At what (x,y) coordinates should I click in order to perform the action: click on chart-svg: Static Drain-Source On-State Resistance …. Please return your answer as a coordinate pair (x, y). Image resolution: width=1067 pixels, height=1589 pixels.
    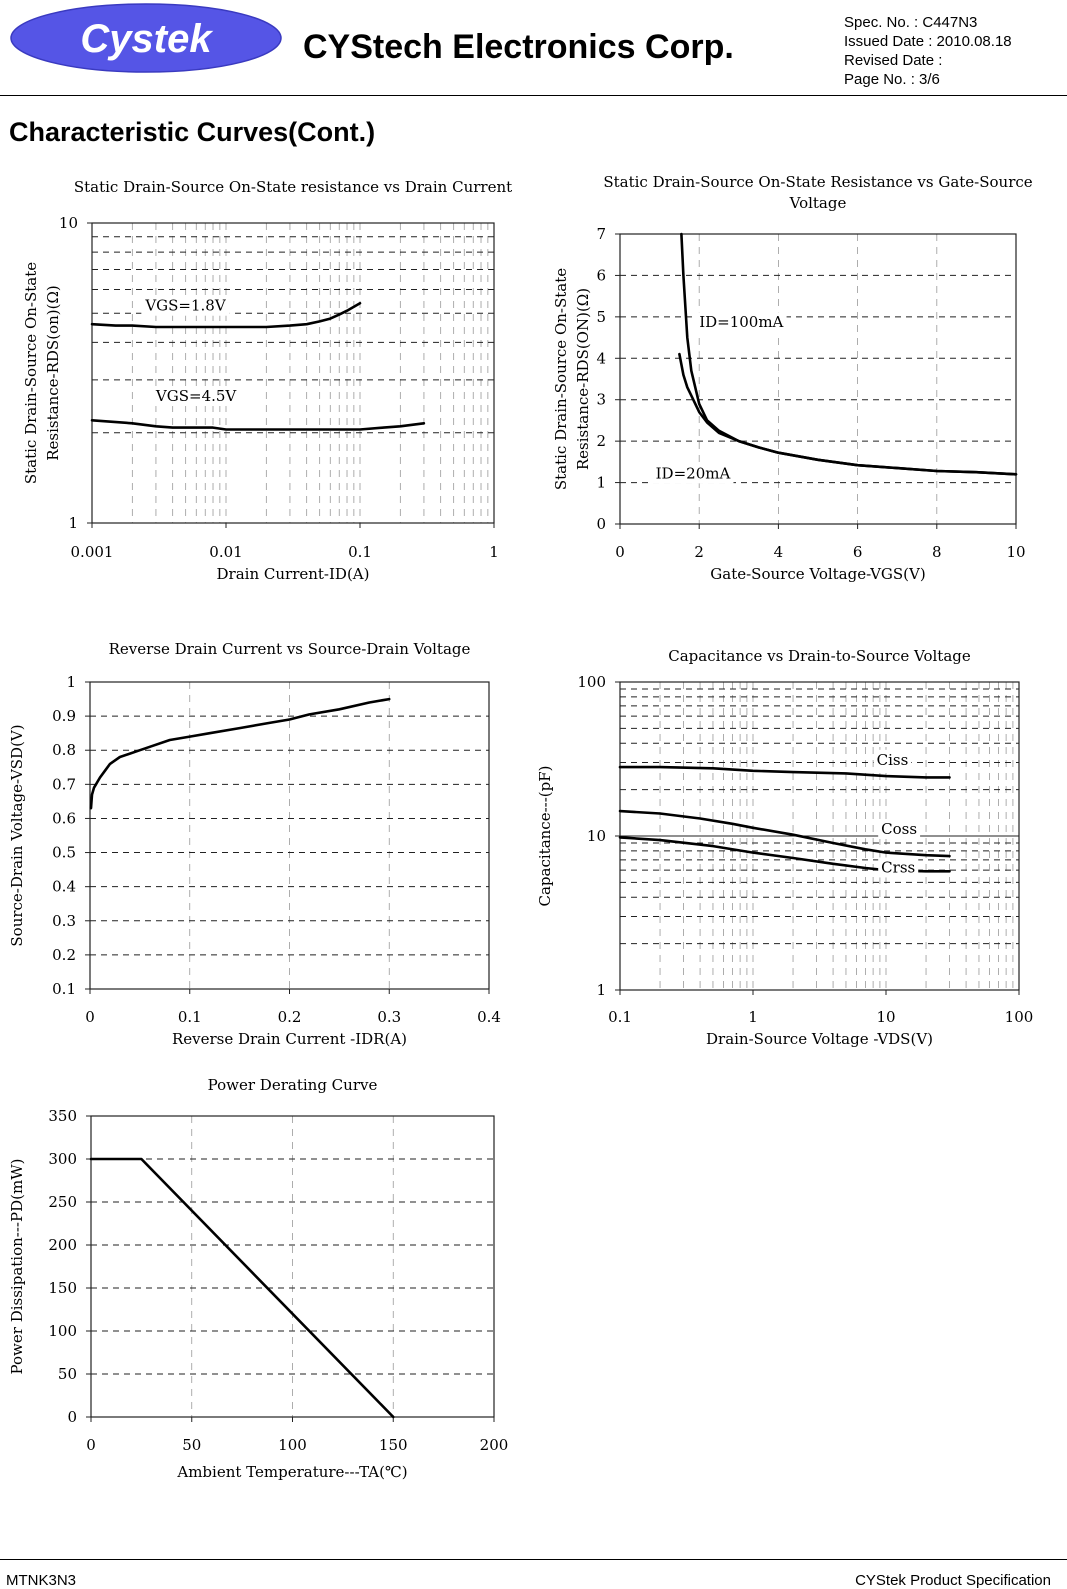
    Looking at the image, I should click on (792, 378).